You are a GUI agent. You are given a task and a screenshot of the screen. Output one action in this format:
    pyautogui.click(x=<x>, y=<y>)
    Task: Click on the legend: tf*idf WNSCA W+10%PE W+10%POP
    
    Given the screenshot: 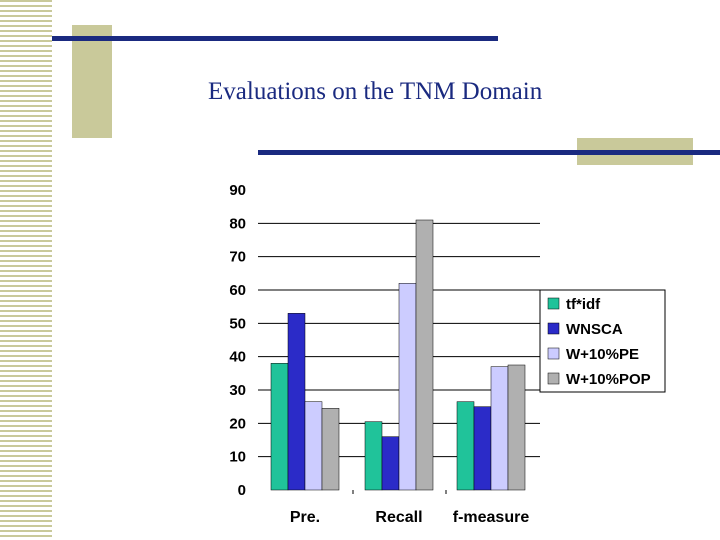 What is the action you would take?
    pyautogui.click(x=602, y=341)
    